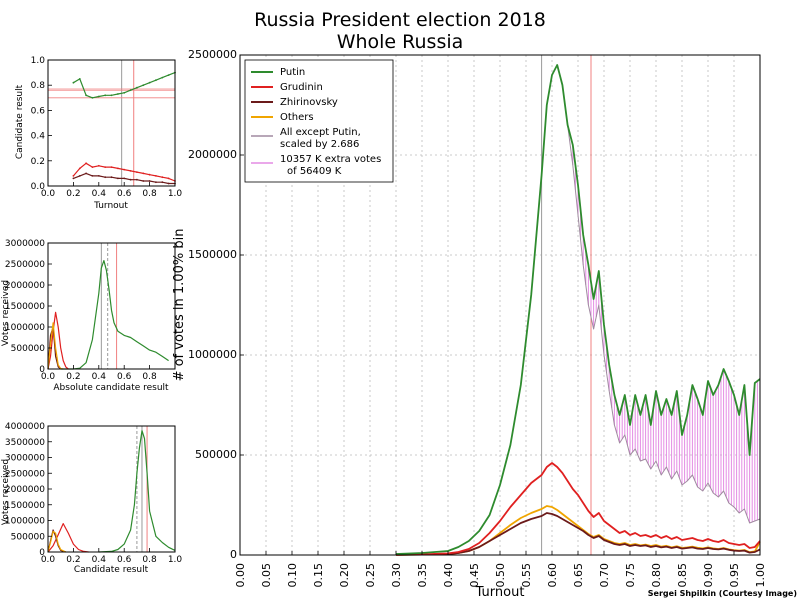 This screenshot has height=600, width=800. I want to click on main-ylabel: # of votes in 1.00% bin, so click(179, 305).